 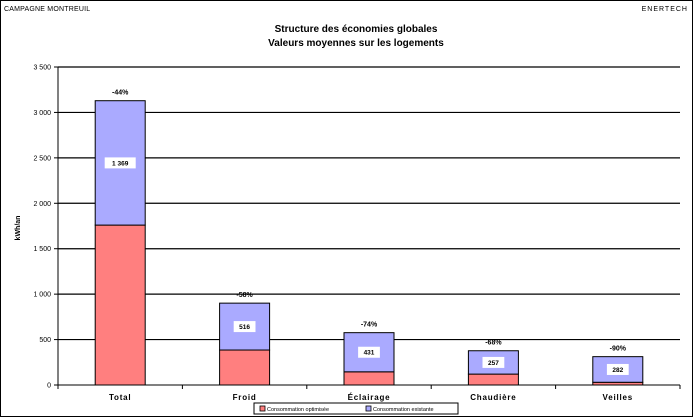 What do you see at coordinates (618, 349) in the screenshot?
I see `reduction-annotation: -90%` at bounding box center [618, 349].